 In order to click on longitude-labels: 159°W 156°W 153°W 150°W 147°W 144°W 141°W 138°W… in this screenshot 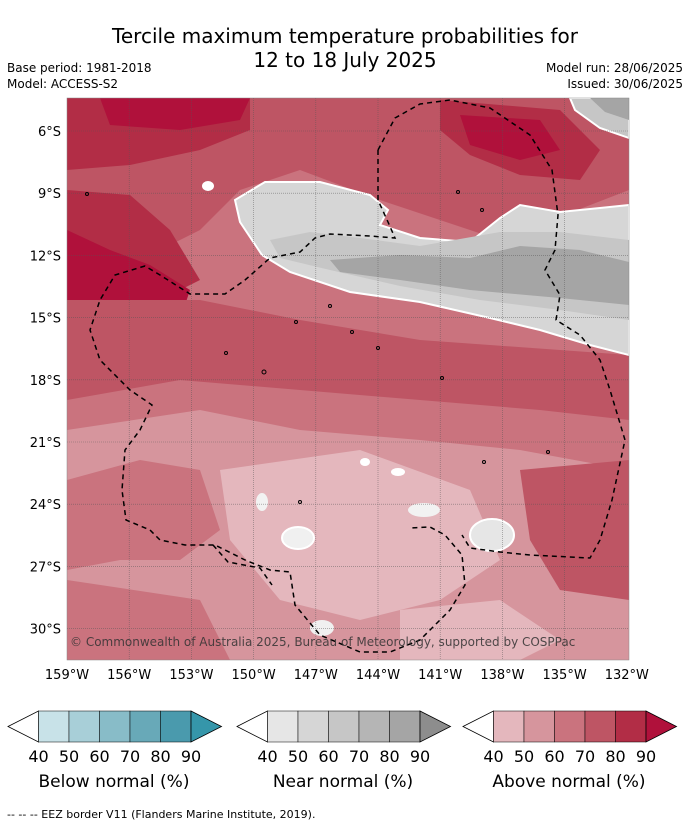, I will do `click(347, 675)`.